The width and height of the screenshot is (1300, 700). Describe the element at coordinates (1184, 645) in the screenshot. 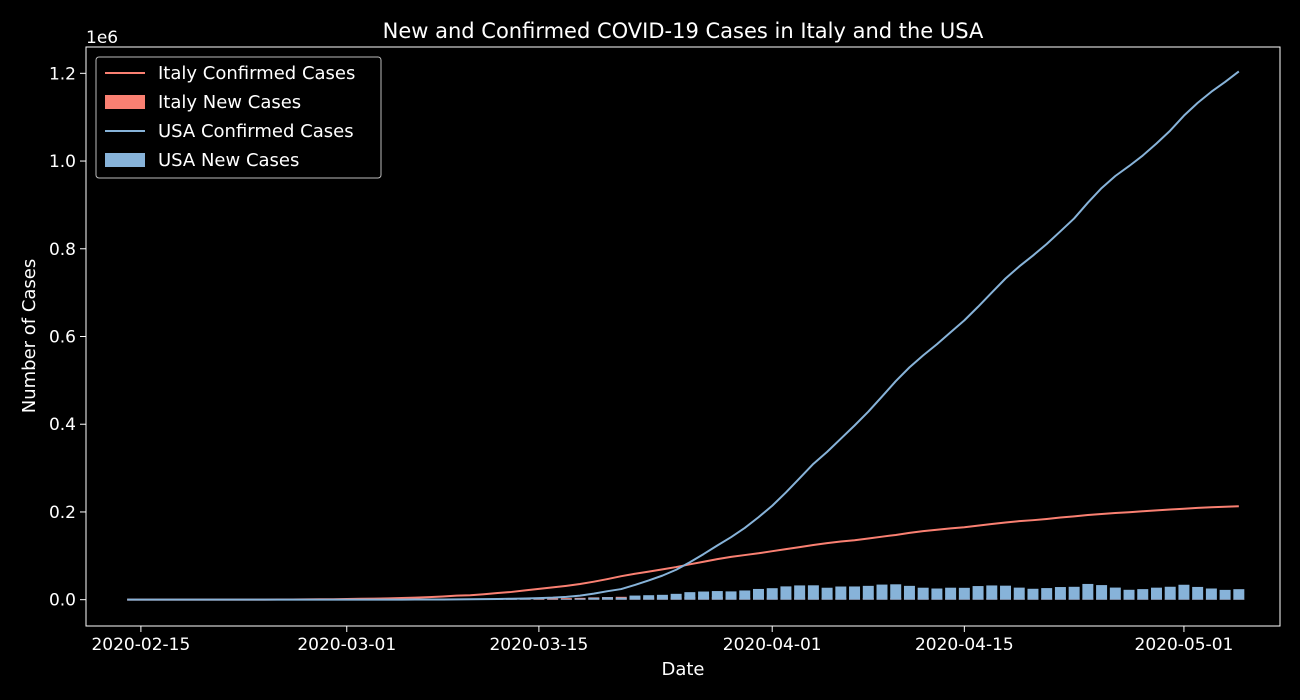

I see `x-tick-label: 2020-05-01` at that location.